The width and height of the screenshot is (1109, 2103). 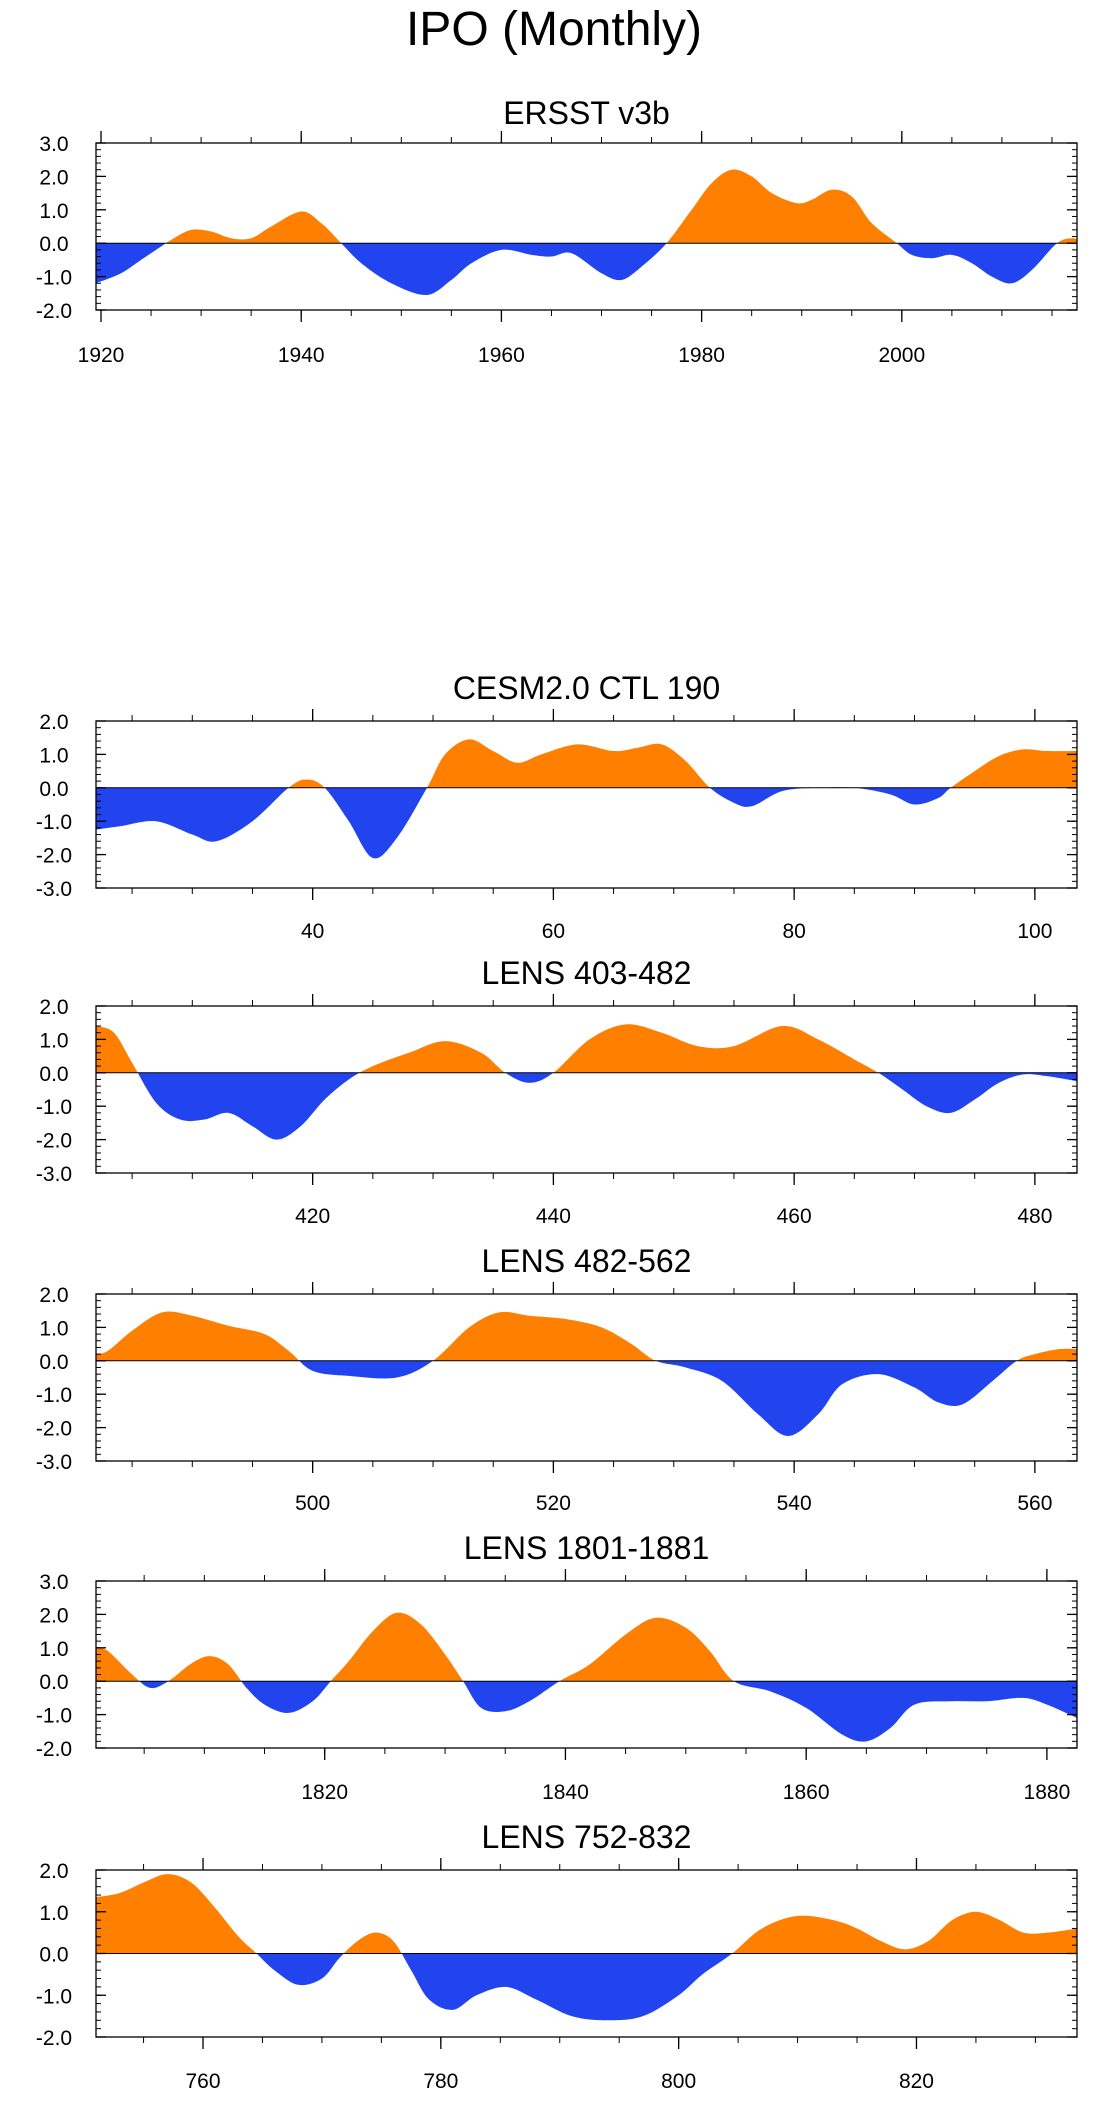 What do you see at coordinates (806, 1792) in the screenshot?
I see `x-tick-label: 1860` at bounding box center [806, 1792].